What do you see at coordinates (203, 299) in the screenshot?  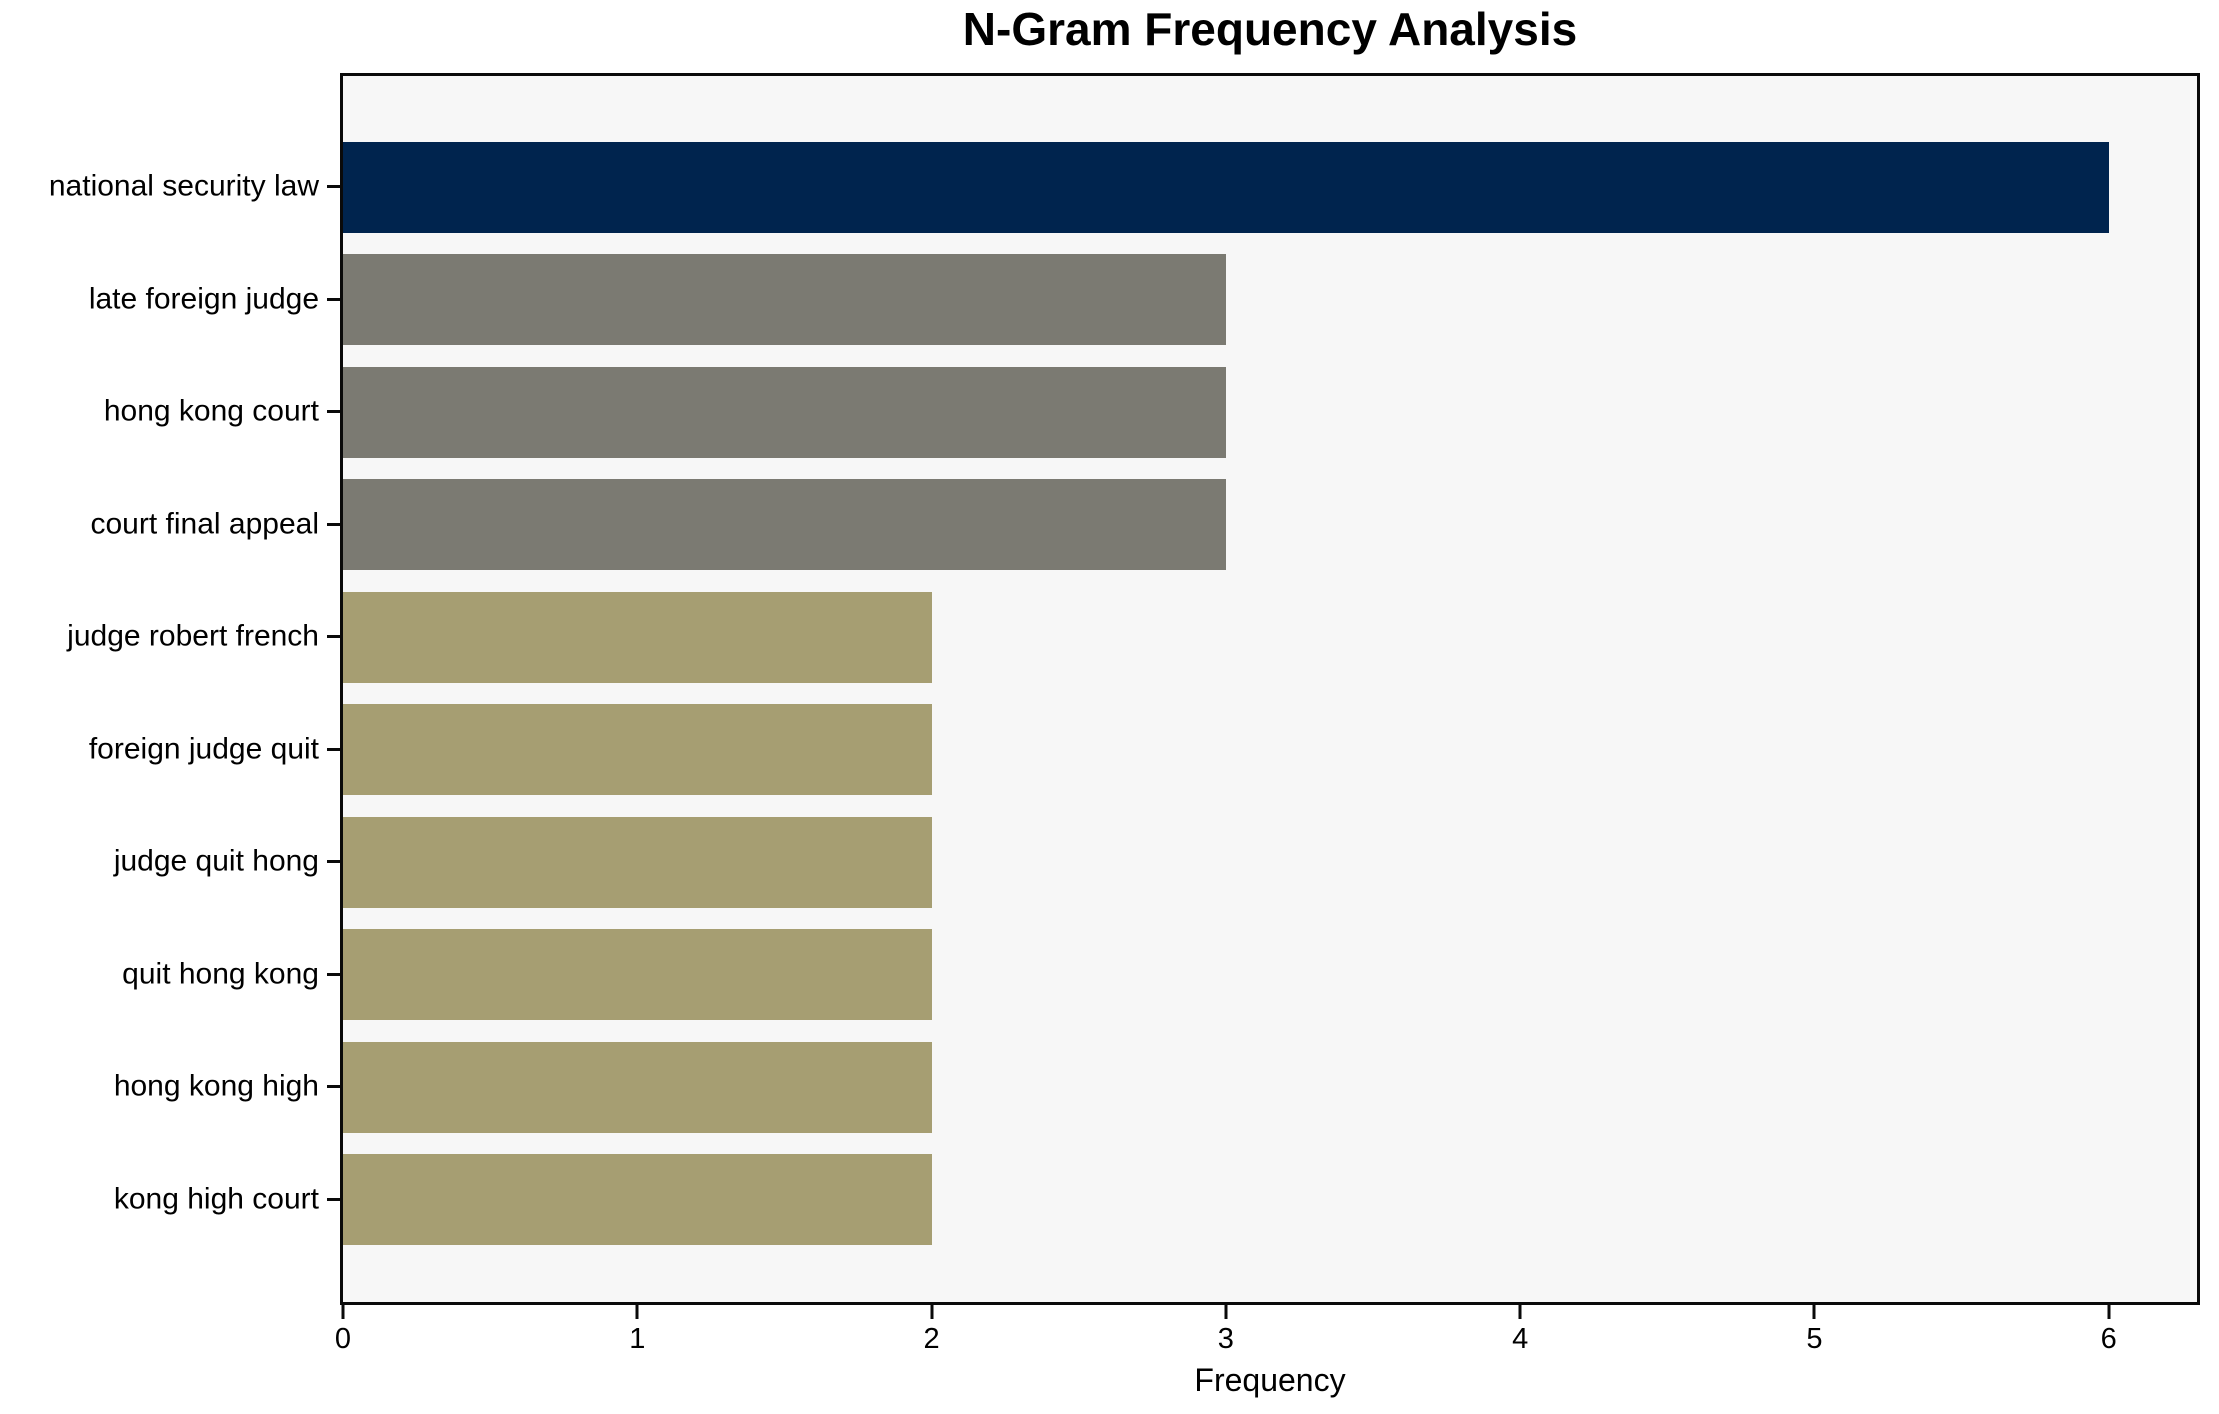 I see `y-tick-label: late foreign judge` at bounding box center [203, 299].